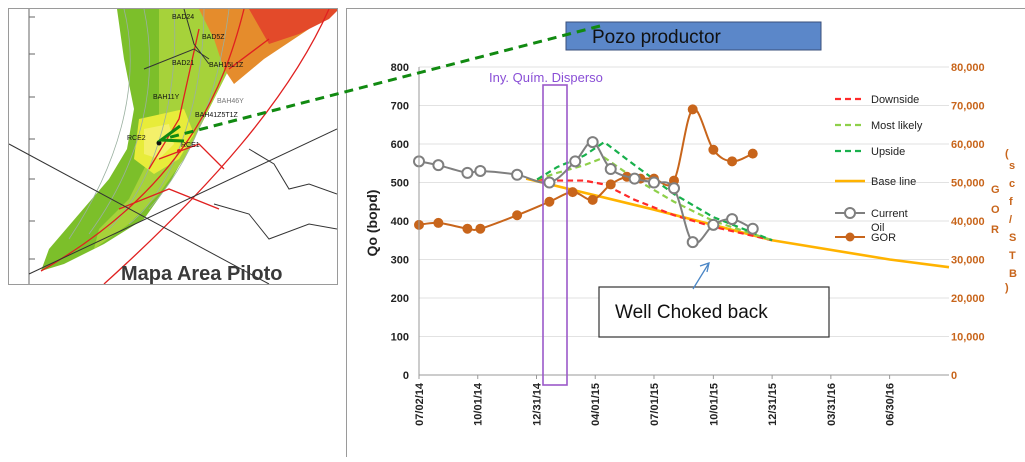 The width and height of the screenshot is (1025, 462). What do you see at coordinates (1007, 288) in the screenshot?
I see `y2-title-letter: )` at bounding box center [1007, 288].